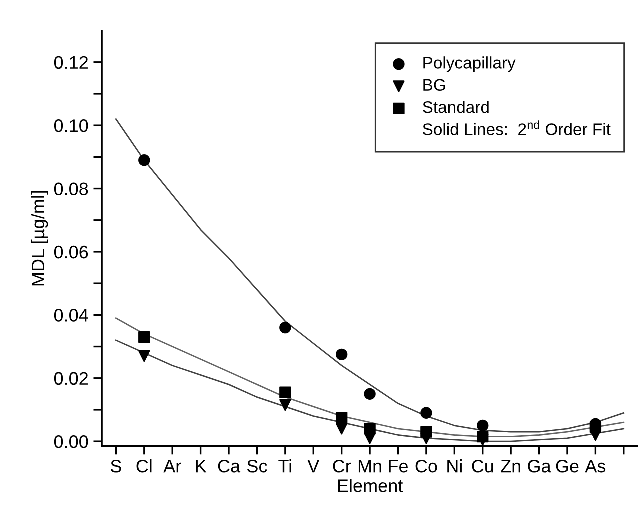 The width and height of the screenshot is (638, 513). Describe the element at coordinates (483, 466) in the screenshot. I see `x-tick-label: Cu` at that location.